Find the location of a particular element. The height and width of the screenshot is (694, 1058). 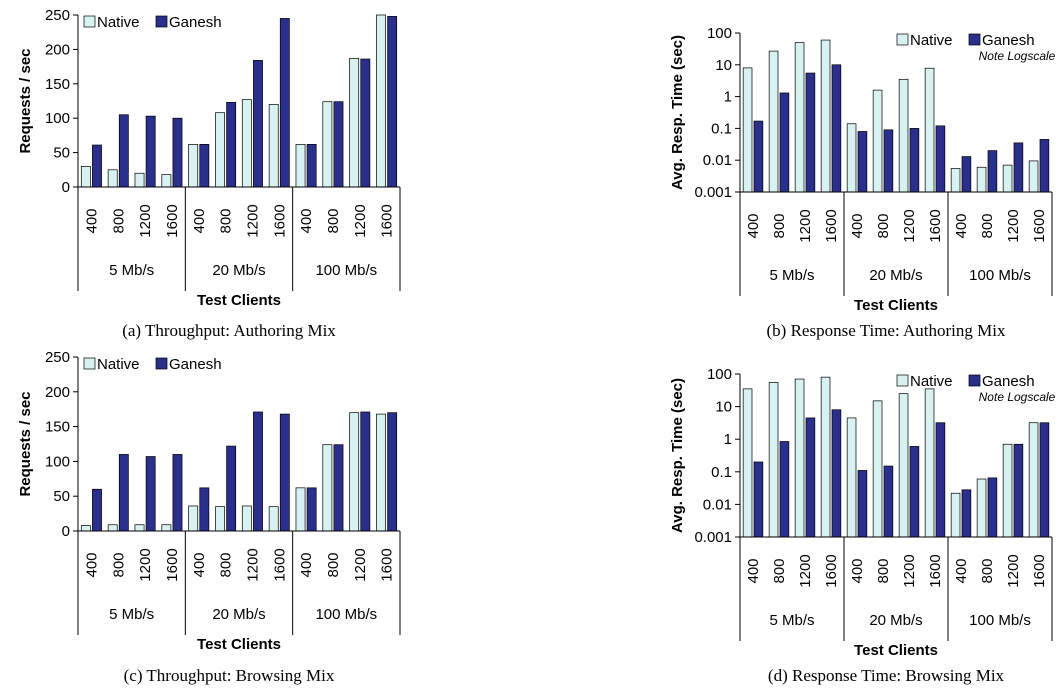

y-tick-label: 0.001 is located at coordinates (713, 537).